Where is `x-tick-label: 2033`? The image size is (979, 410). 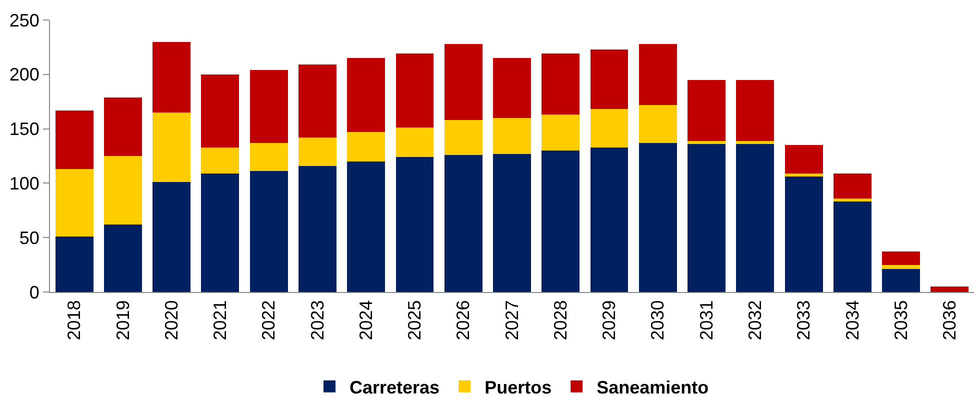
x-tick-label: 2033 is located at coordinates (804, 320).